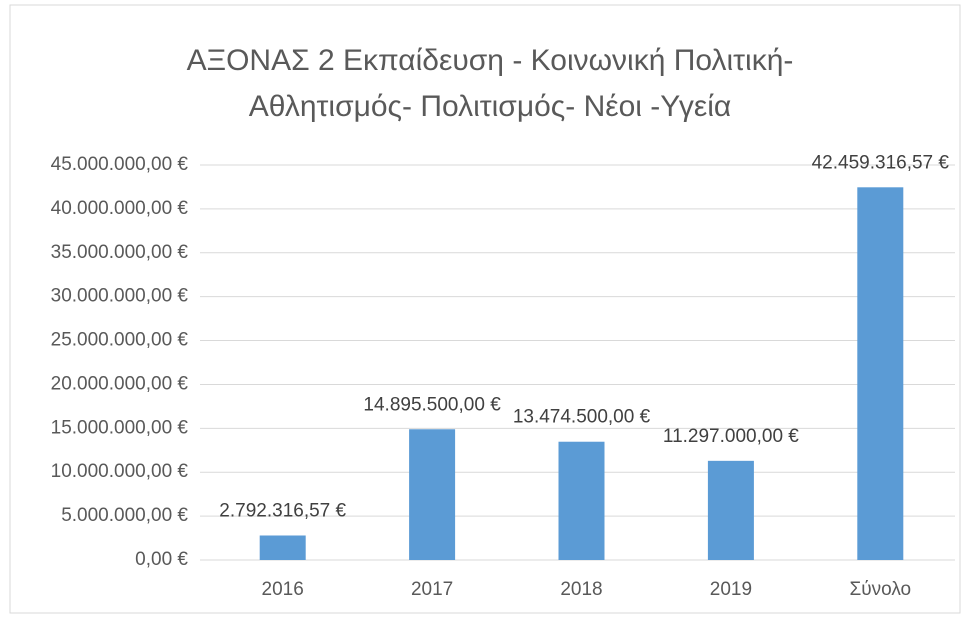 The height and width of the screenshot is (617, 971). I want to click on data-label: 14.895.500,00 €, so click(432, 404).